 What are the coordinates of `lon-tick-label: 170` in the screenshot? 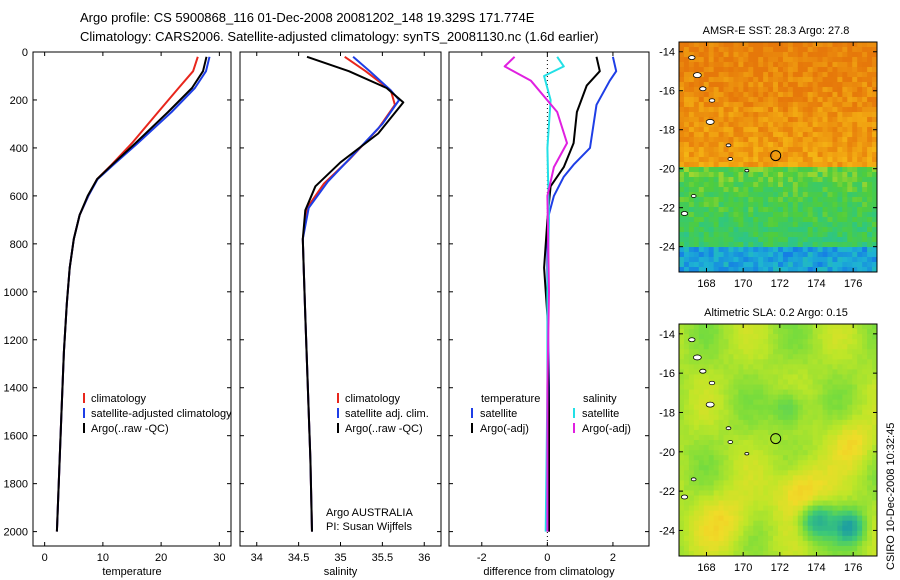 It's located at (743, 284).